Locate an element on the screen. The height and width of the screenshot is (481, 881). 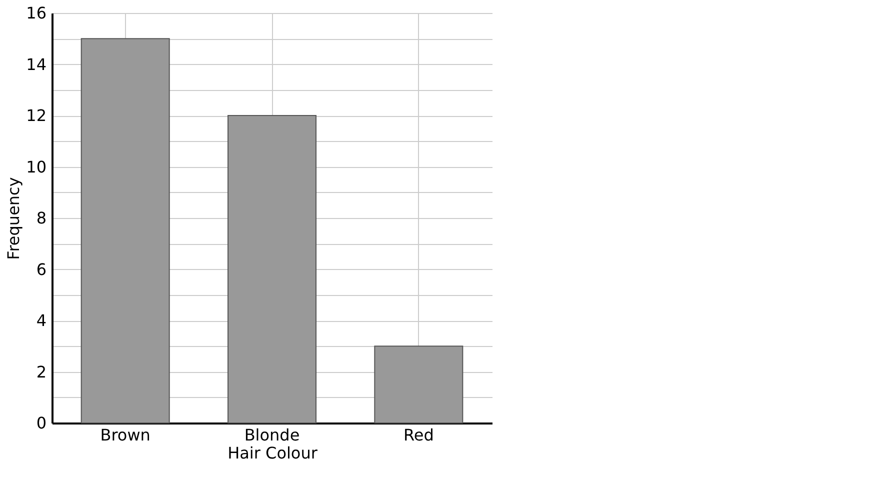
y-tick-label: 14 is located at coordinates (36, 64).